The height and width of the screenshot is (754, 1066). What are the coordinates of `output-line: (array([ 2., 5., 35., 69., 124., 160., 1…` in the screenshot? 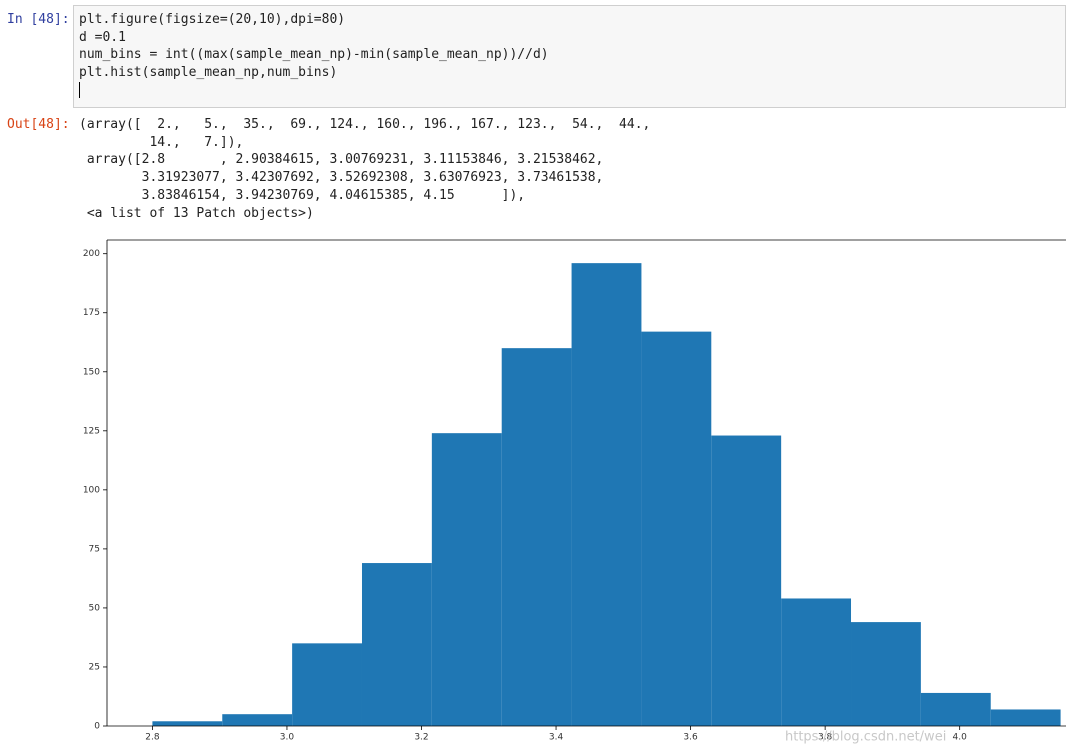 It's located at (365, 124).